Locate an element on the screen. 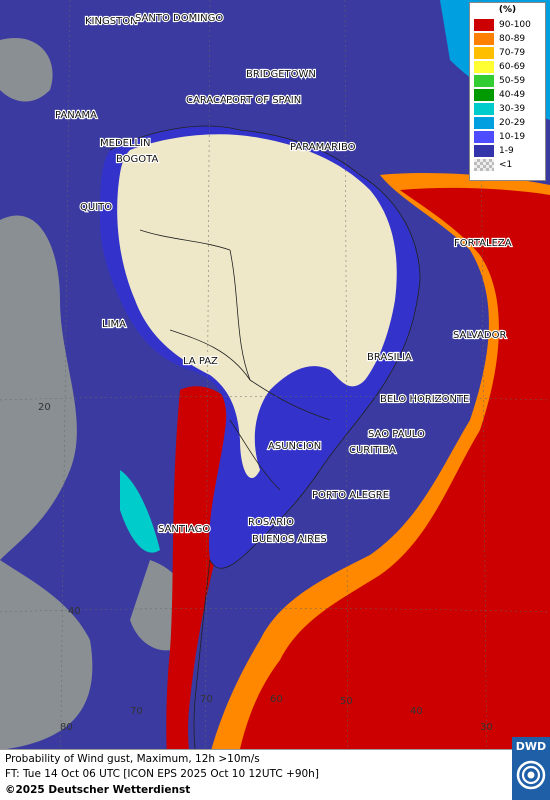  latitude-label-40: 40 is located at coordinates (74, 611).